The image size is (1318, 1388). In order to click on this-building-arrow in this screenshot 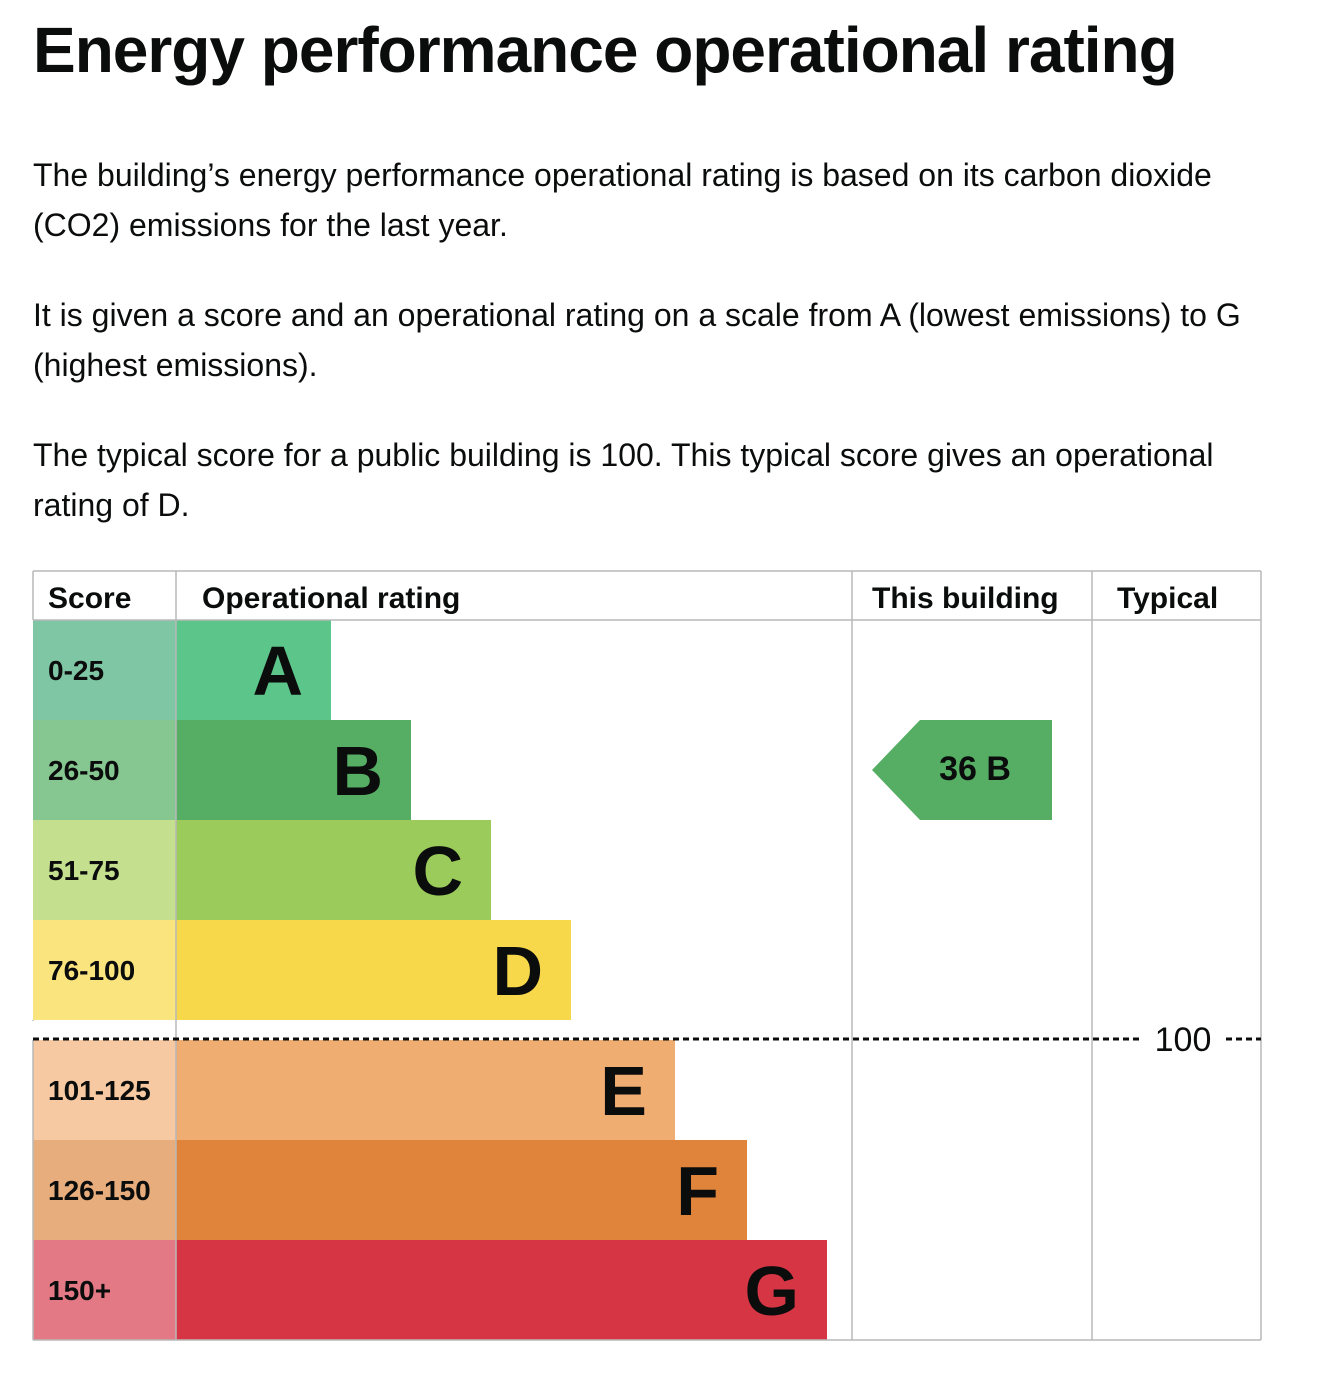, I will do `click(962, 770)`.